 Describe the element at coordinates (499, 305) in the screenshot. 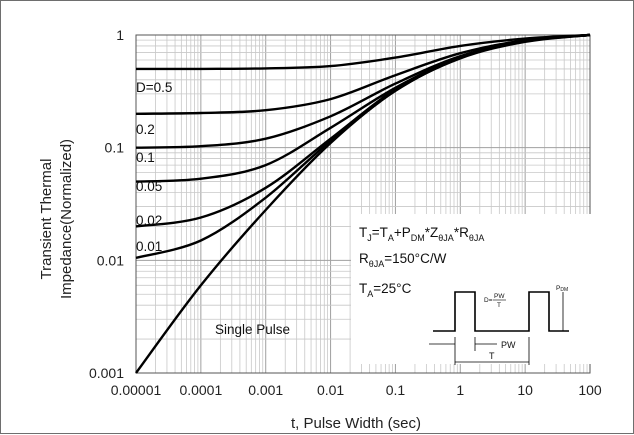

I see `waveform-duty-t: T` at that location.